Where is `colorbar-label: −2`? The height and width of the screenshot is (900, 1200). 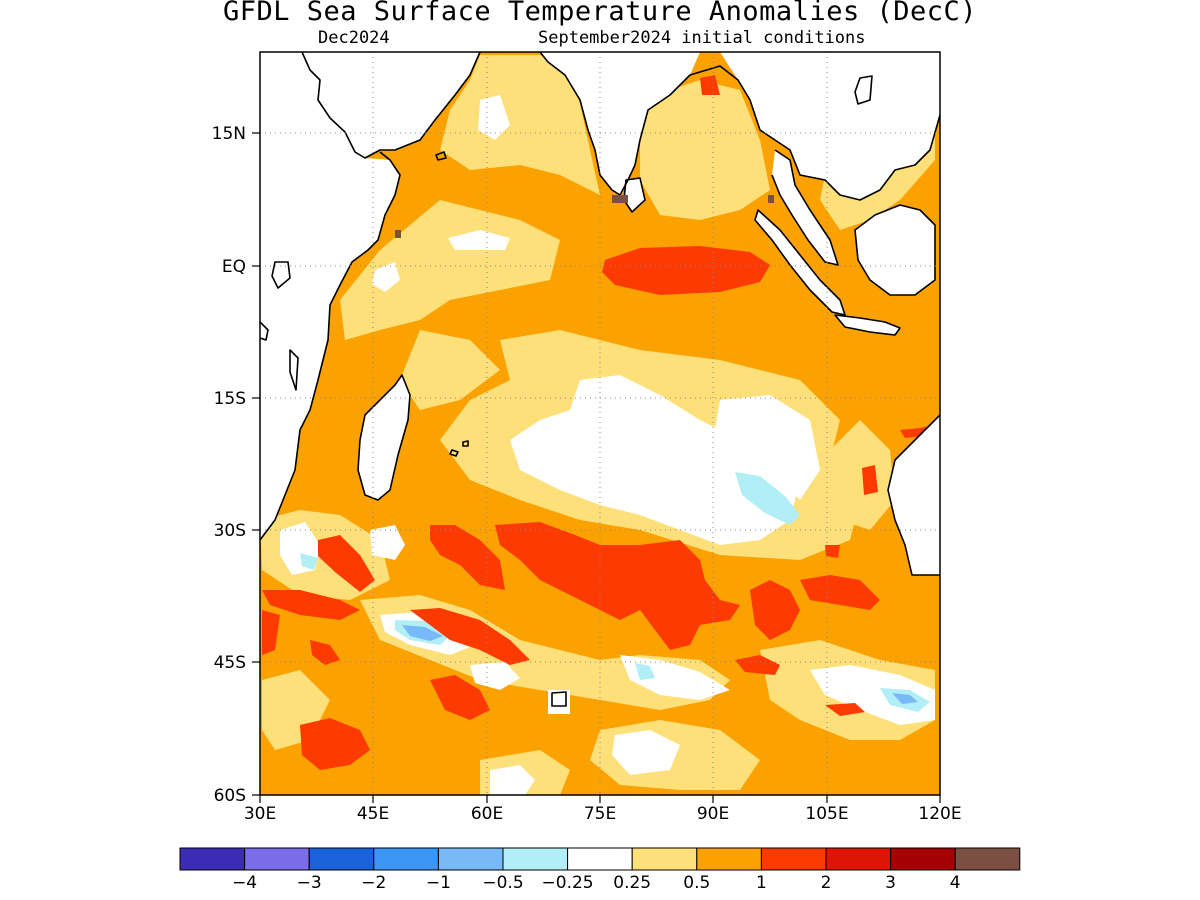 colorbar-label: −2 is located at coordinates (373, 883).